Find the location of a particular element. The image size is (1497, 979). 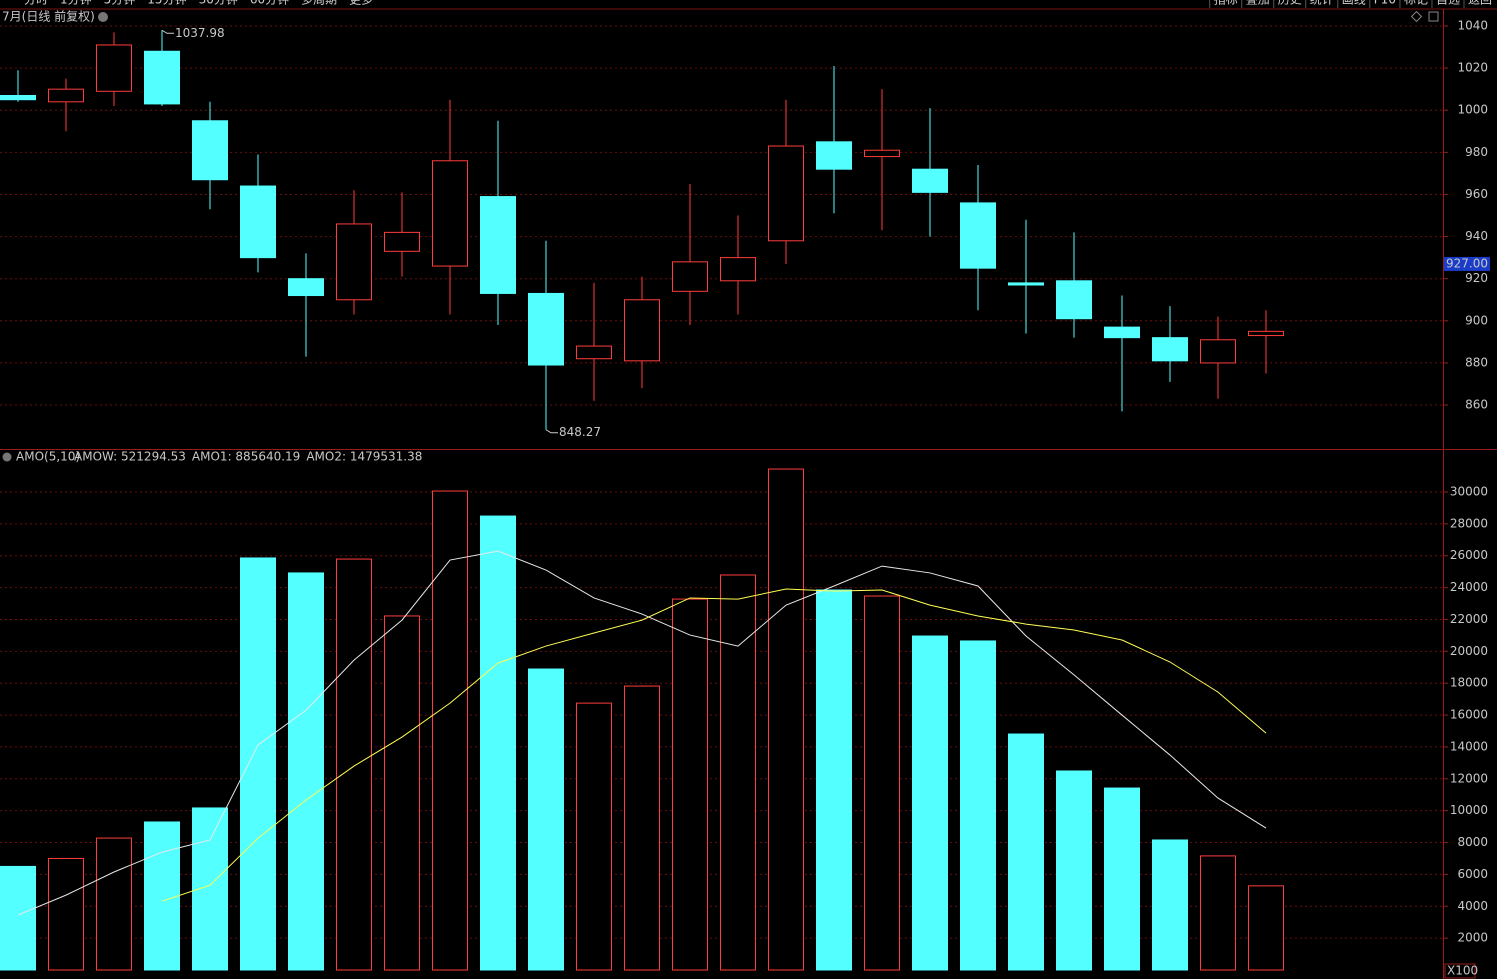

toolbar-button: 指标 is located at coordinates (1226, 3).